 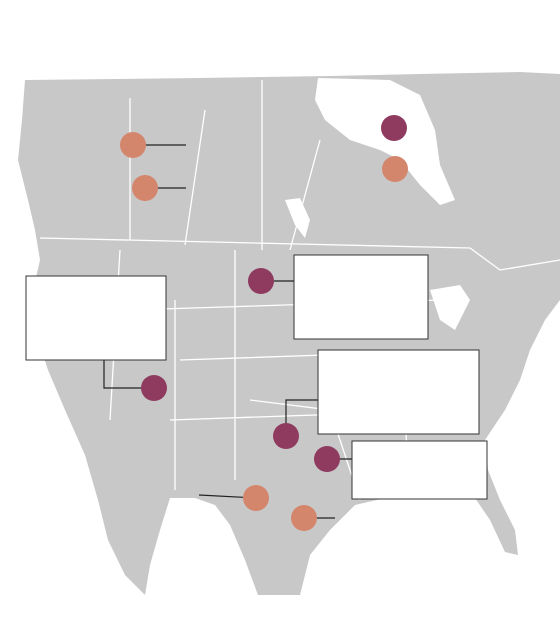 What do you see at coordinates (385, 141) in the screenshot?
I see `hudson-bay` at bounding box center [385, 141].